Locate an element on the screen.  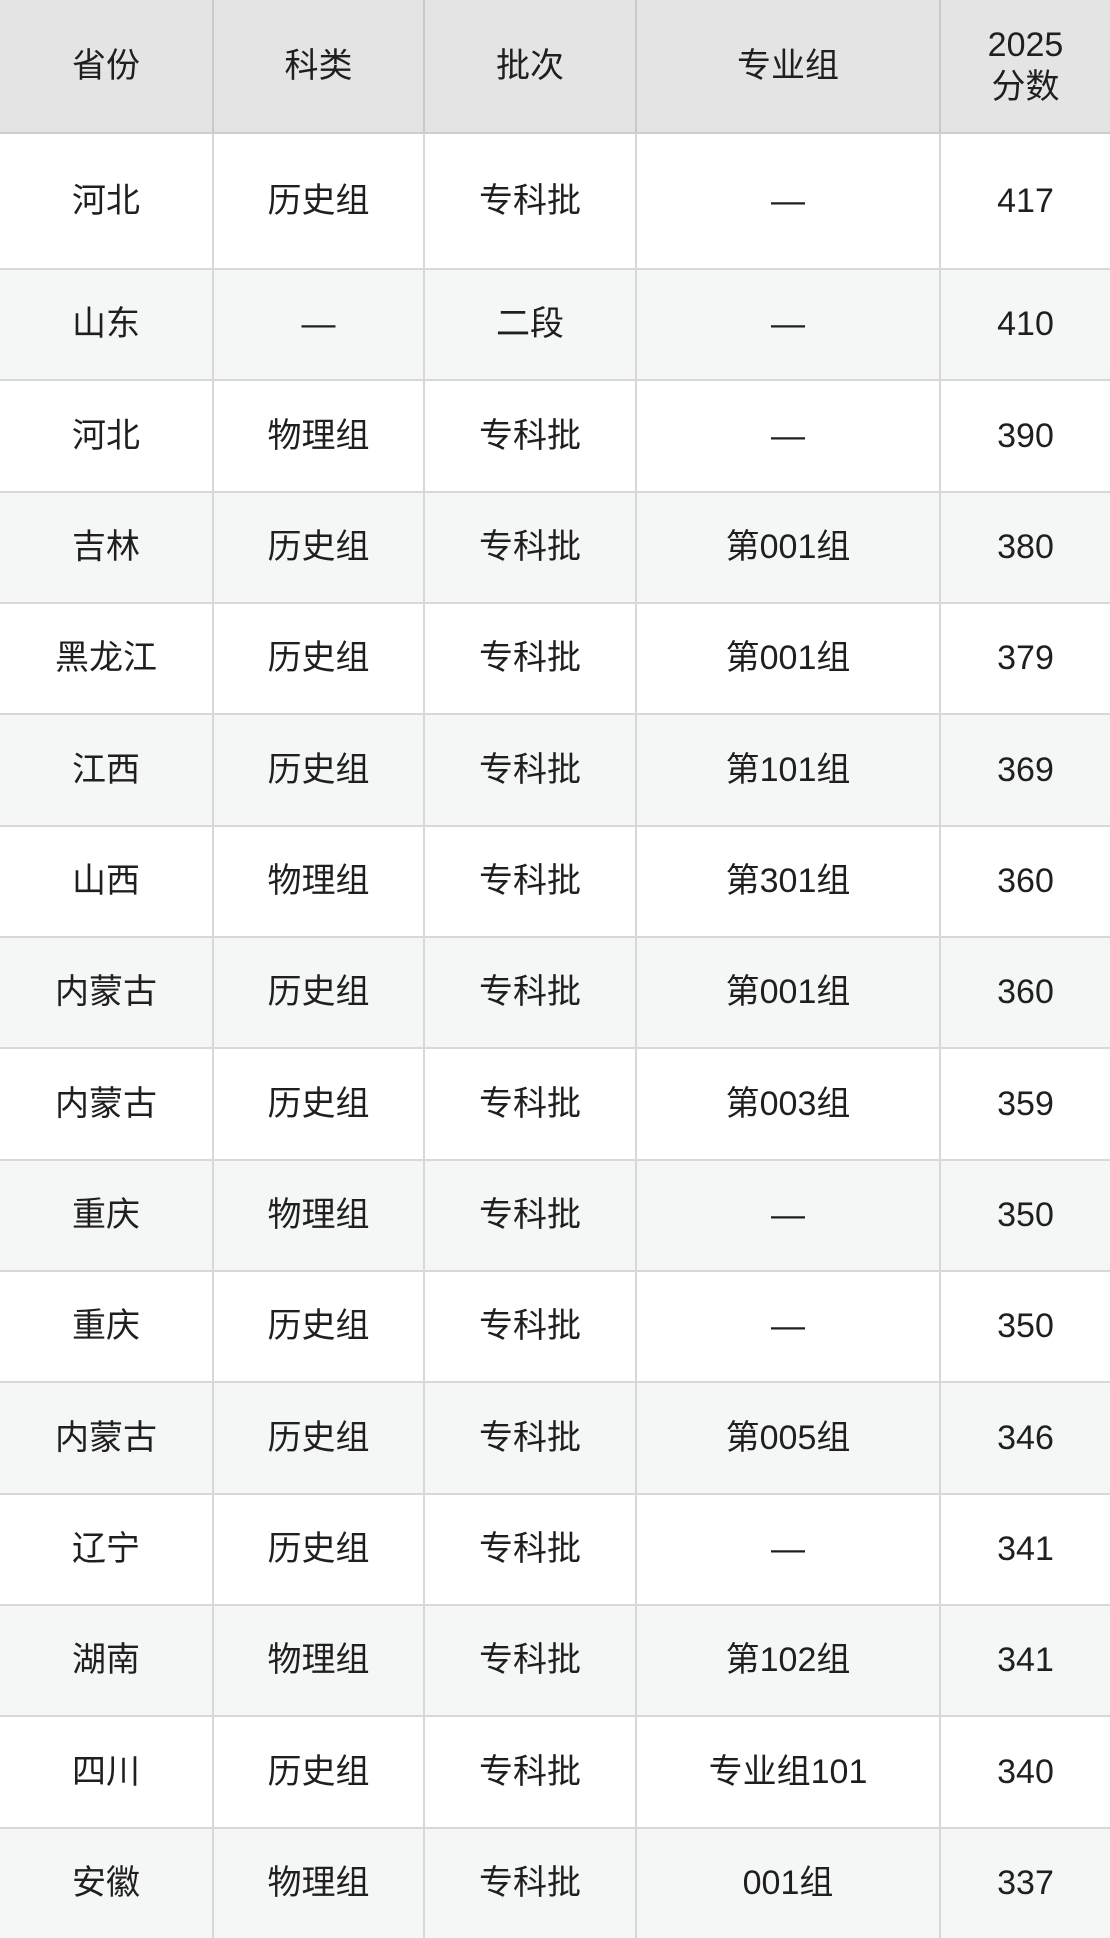
cell-major-group: 第102组 is located at coordinates (789, 1660).